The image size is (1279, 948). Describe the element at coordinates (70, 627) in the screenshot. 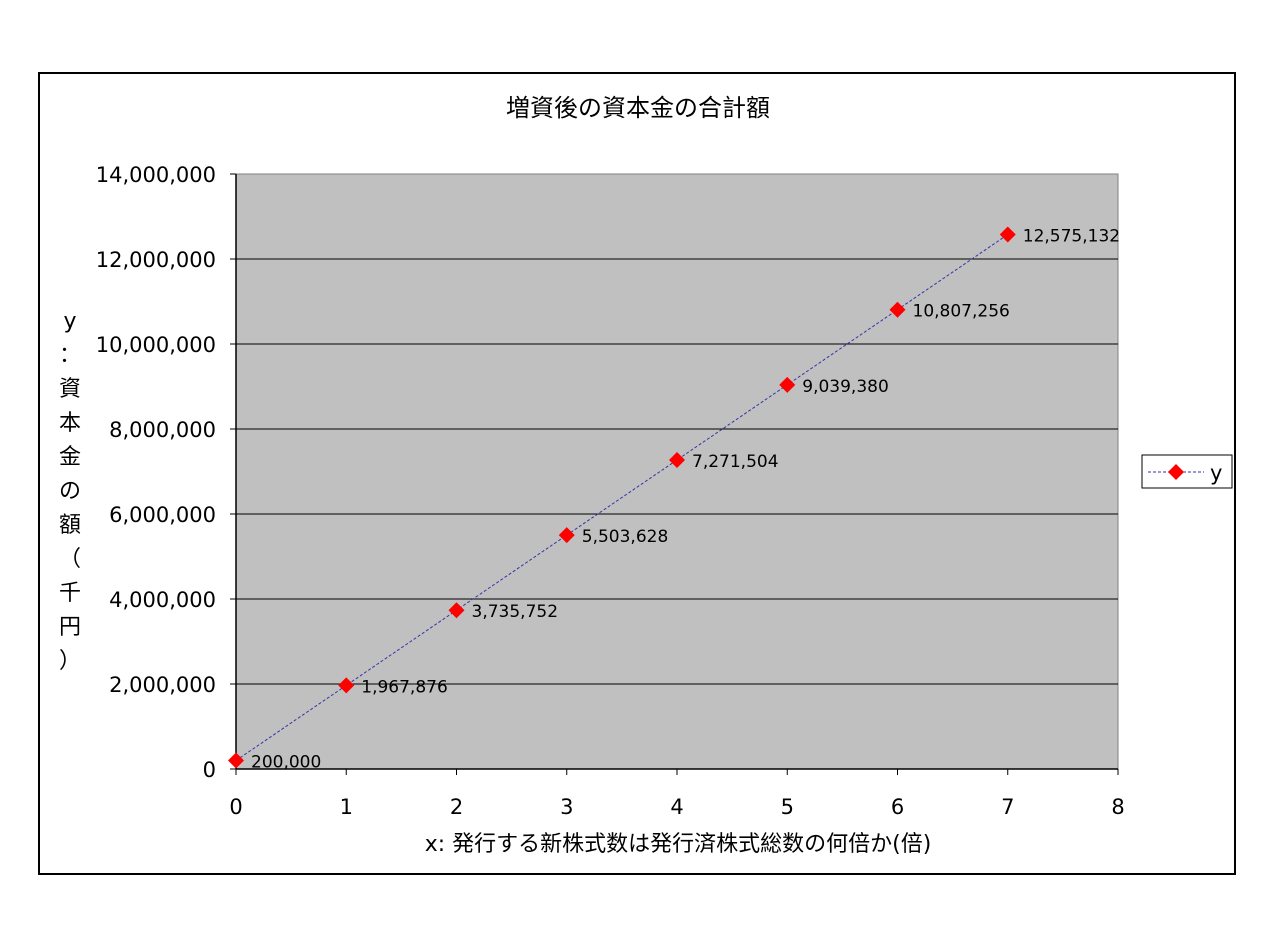

I see `y-axis-title-char: 円` at that location.